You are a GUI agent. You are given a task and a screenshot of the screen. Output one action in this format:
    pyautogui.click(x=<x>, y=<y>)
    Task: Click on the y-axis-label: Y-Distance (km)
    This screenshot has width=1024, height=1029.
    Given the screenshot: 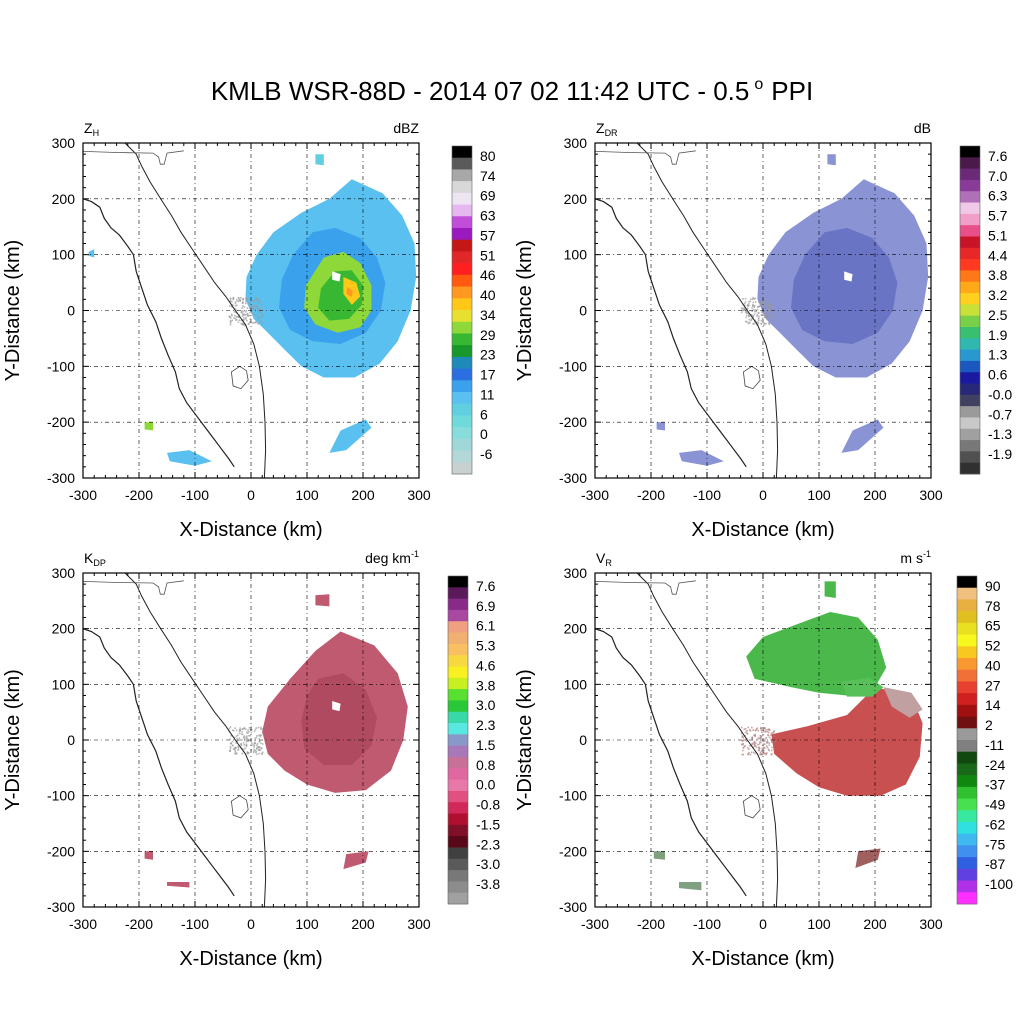 What is the action you would take?
    pyautogui.click(x=525, y=311)
    